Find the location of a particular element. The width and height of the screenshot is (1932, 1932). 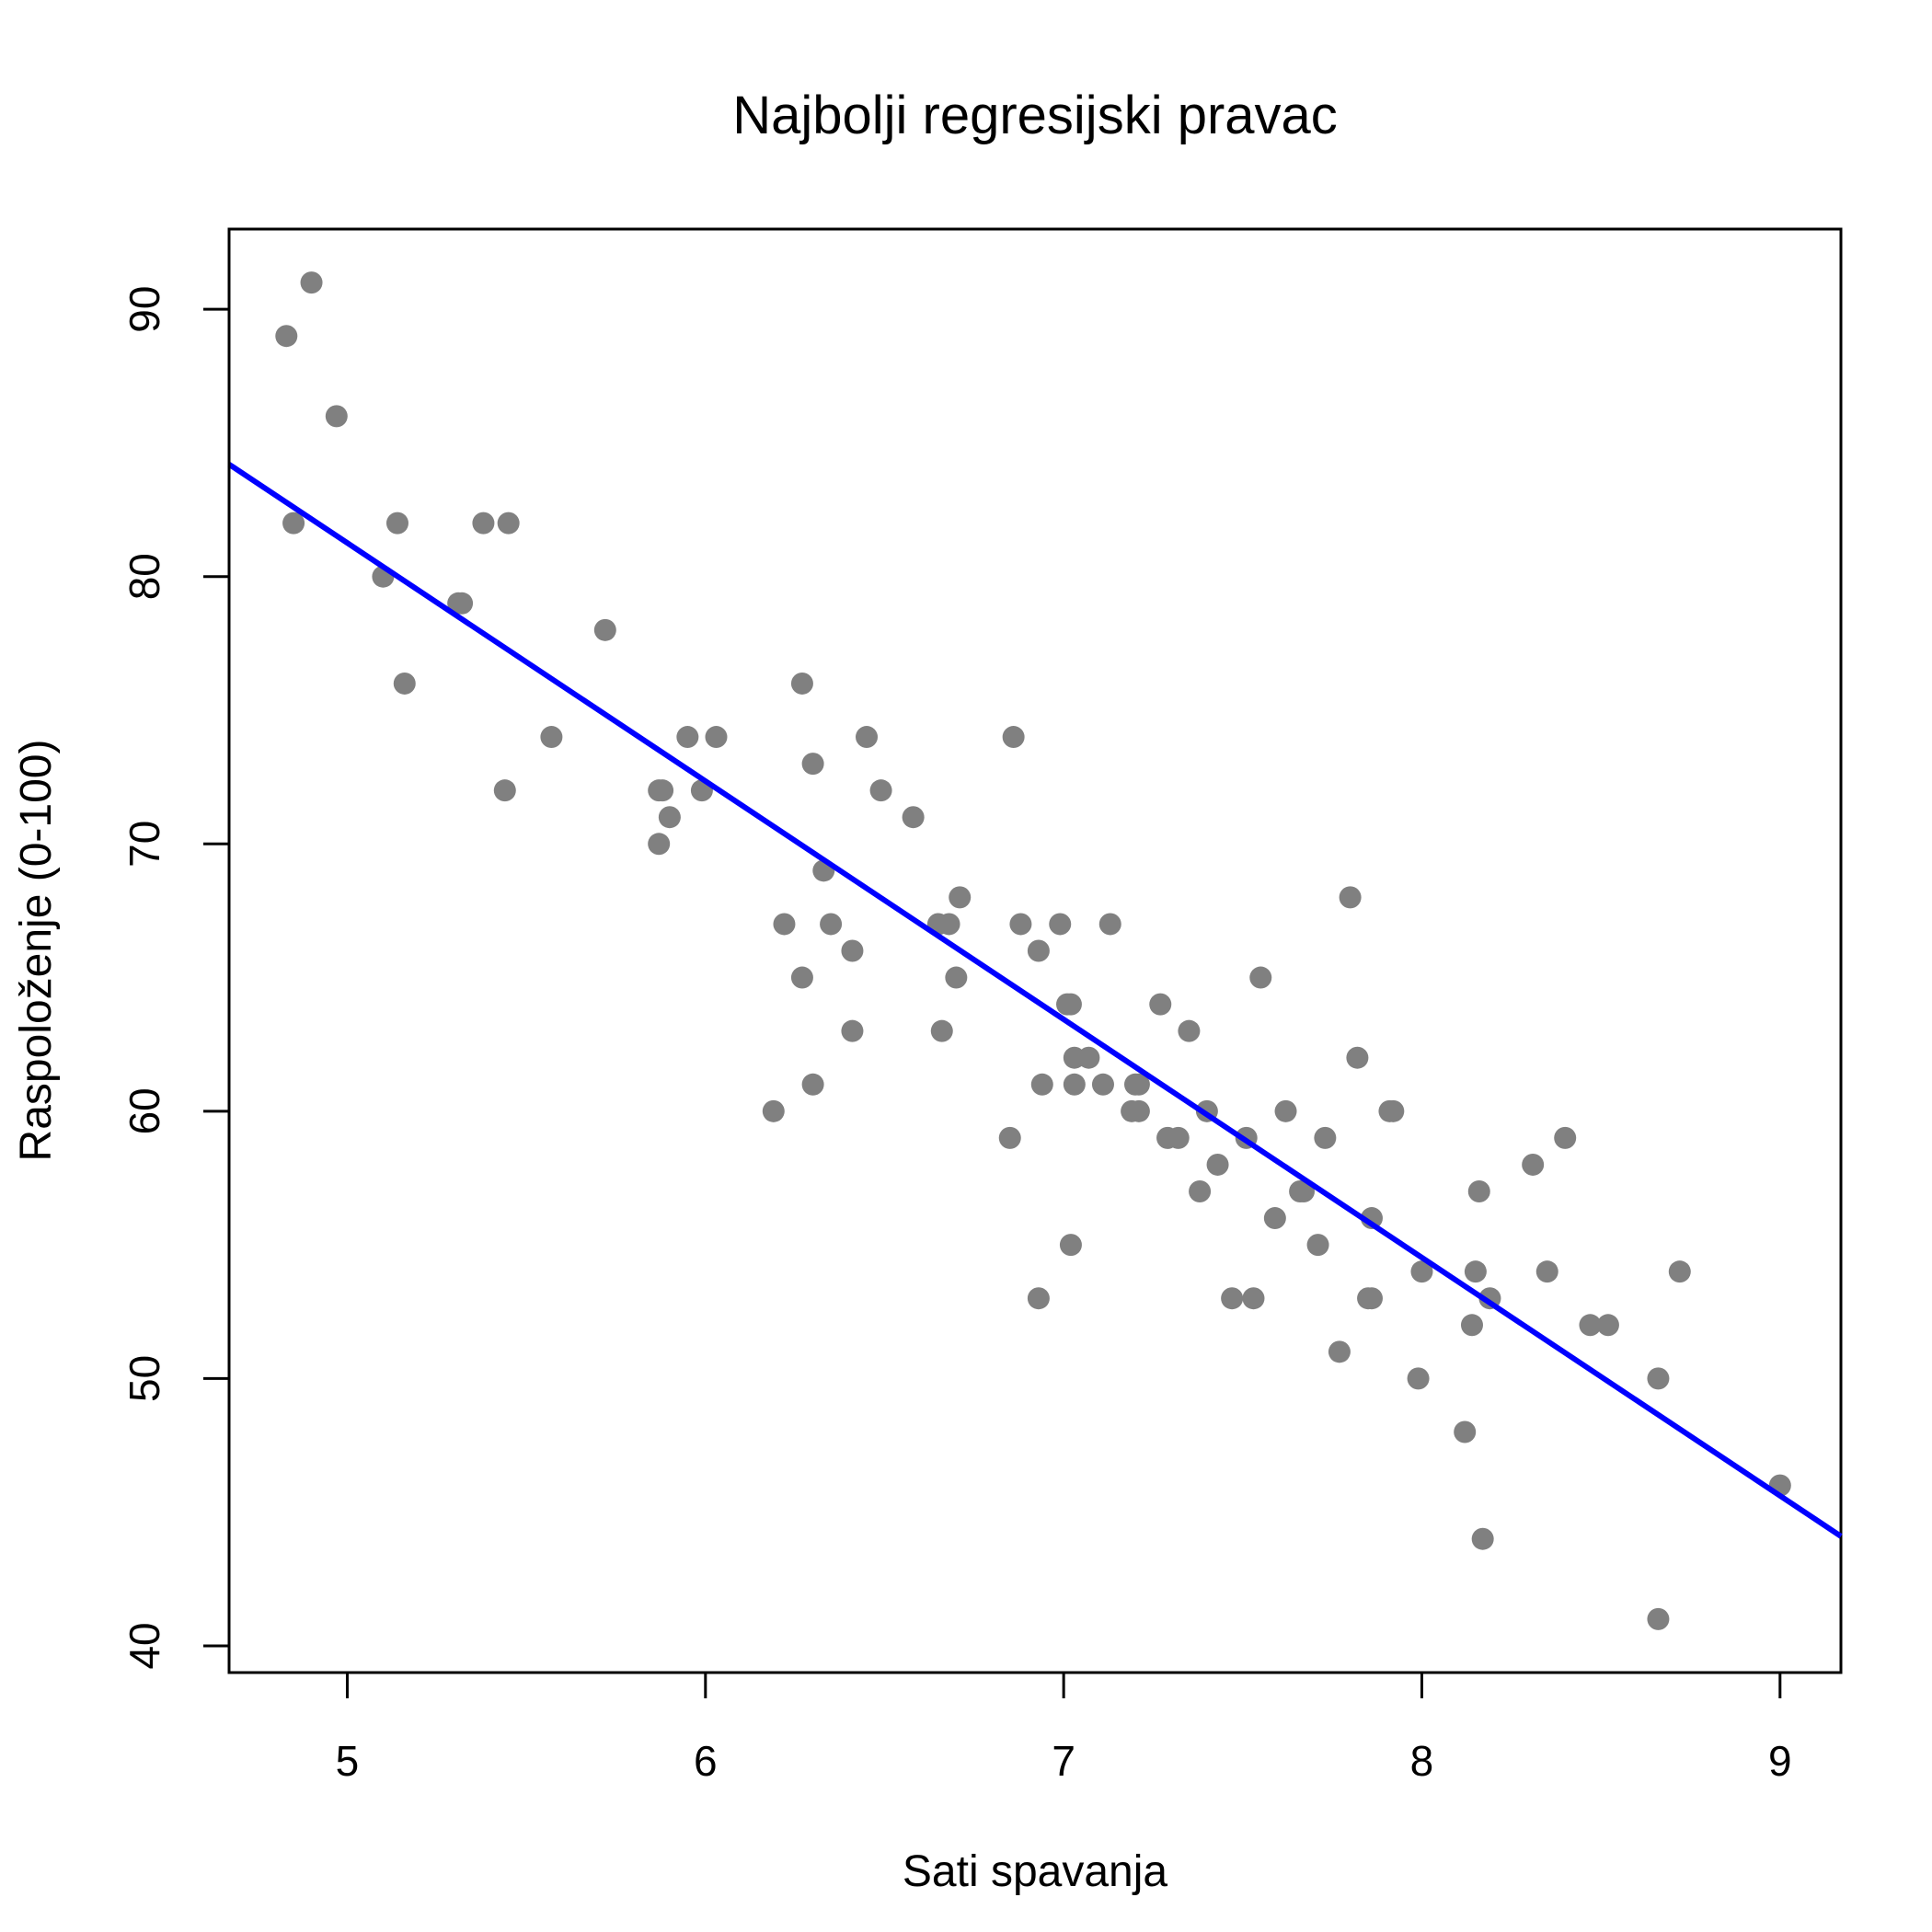

y-tick-label: 90 is located at coordinates (144, 309).